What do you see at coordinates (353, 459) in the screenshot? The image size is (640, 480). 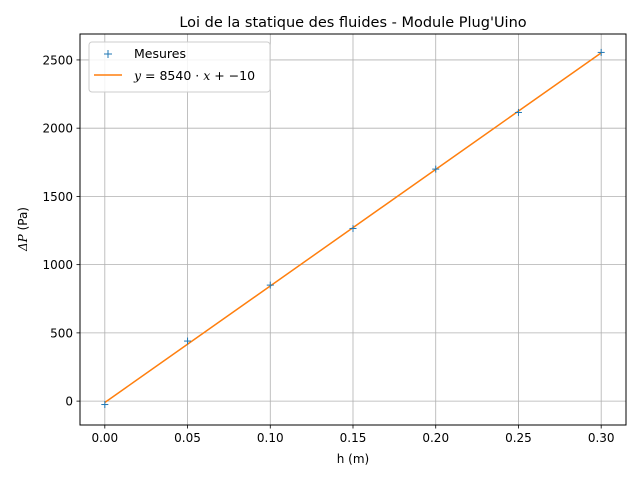 I see `x-axis-label: h (m)` at bounding box center [353, 459].